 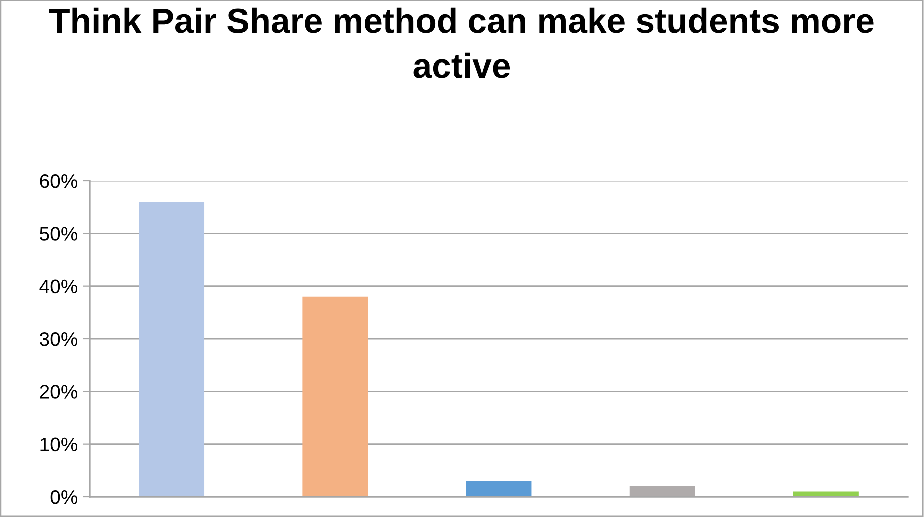 I want to click on y-tick-label: 30%, so click(x=59, y=339).